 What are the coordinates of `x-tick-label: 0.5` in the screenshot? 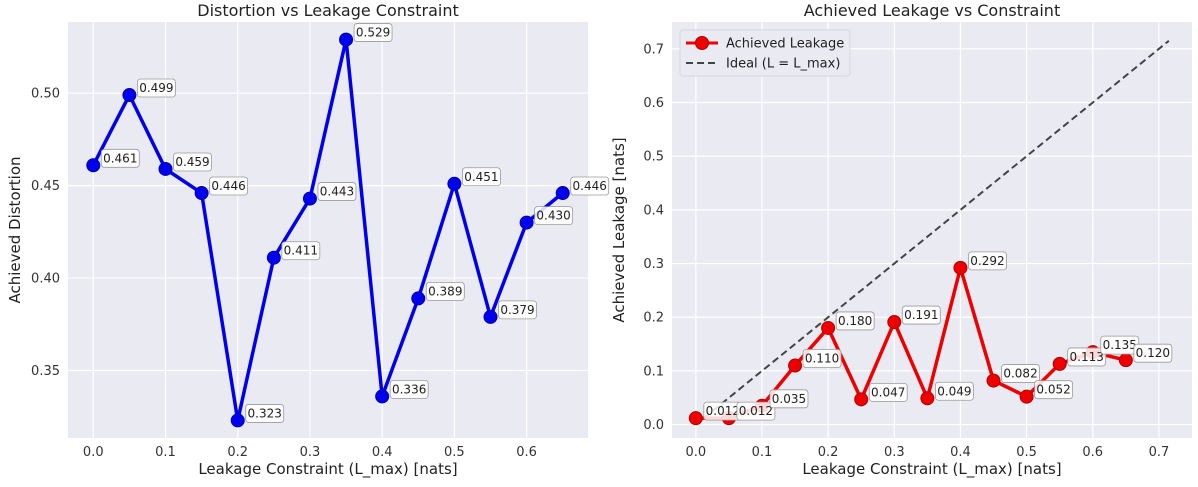 It's located at (454, 452).